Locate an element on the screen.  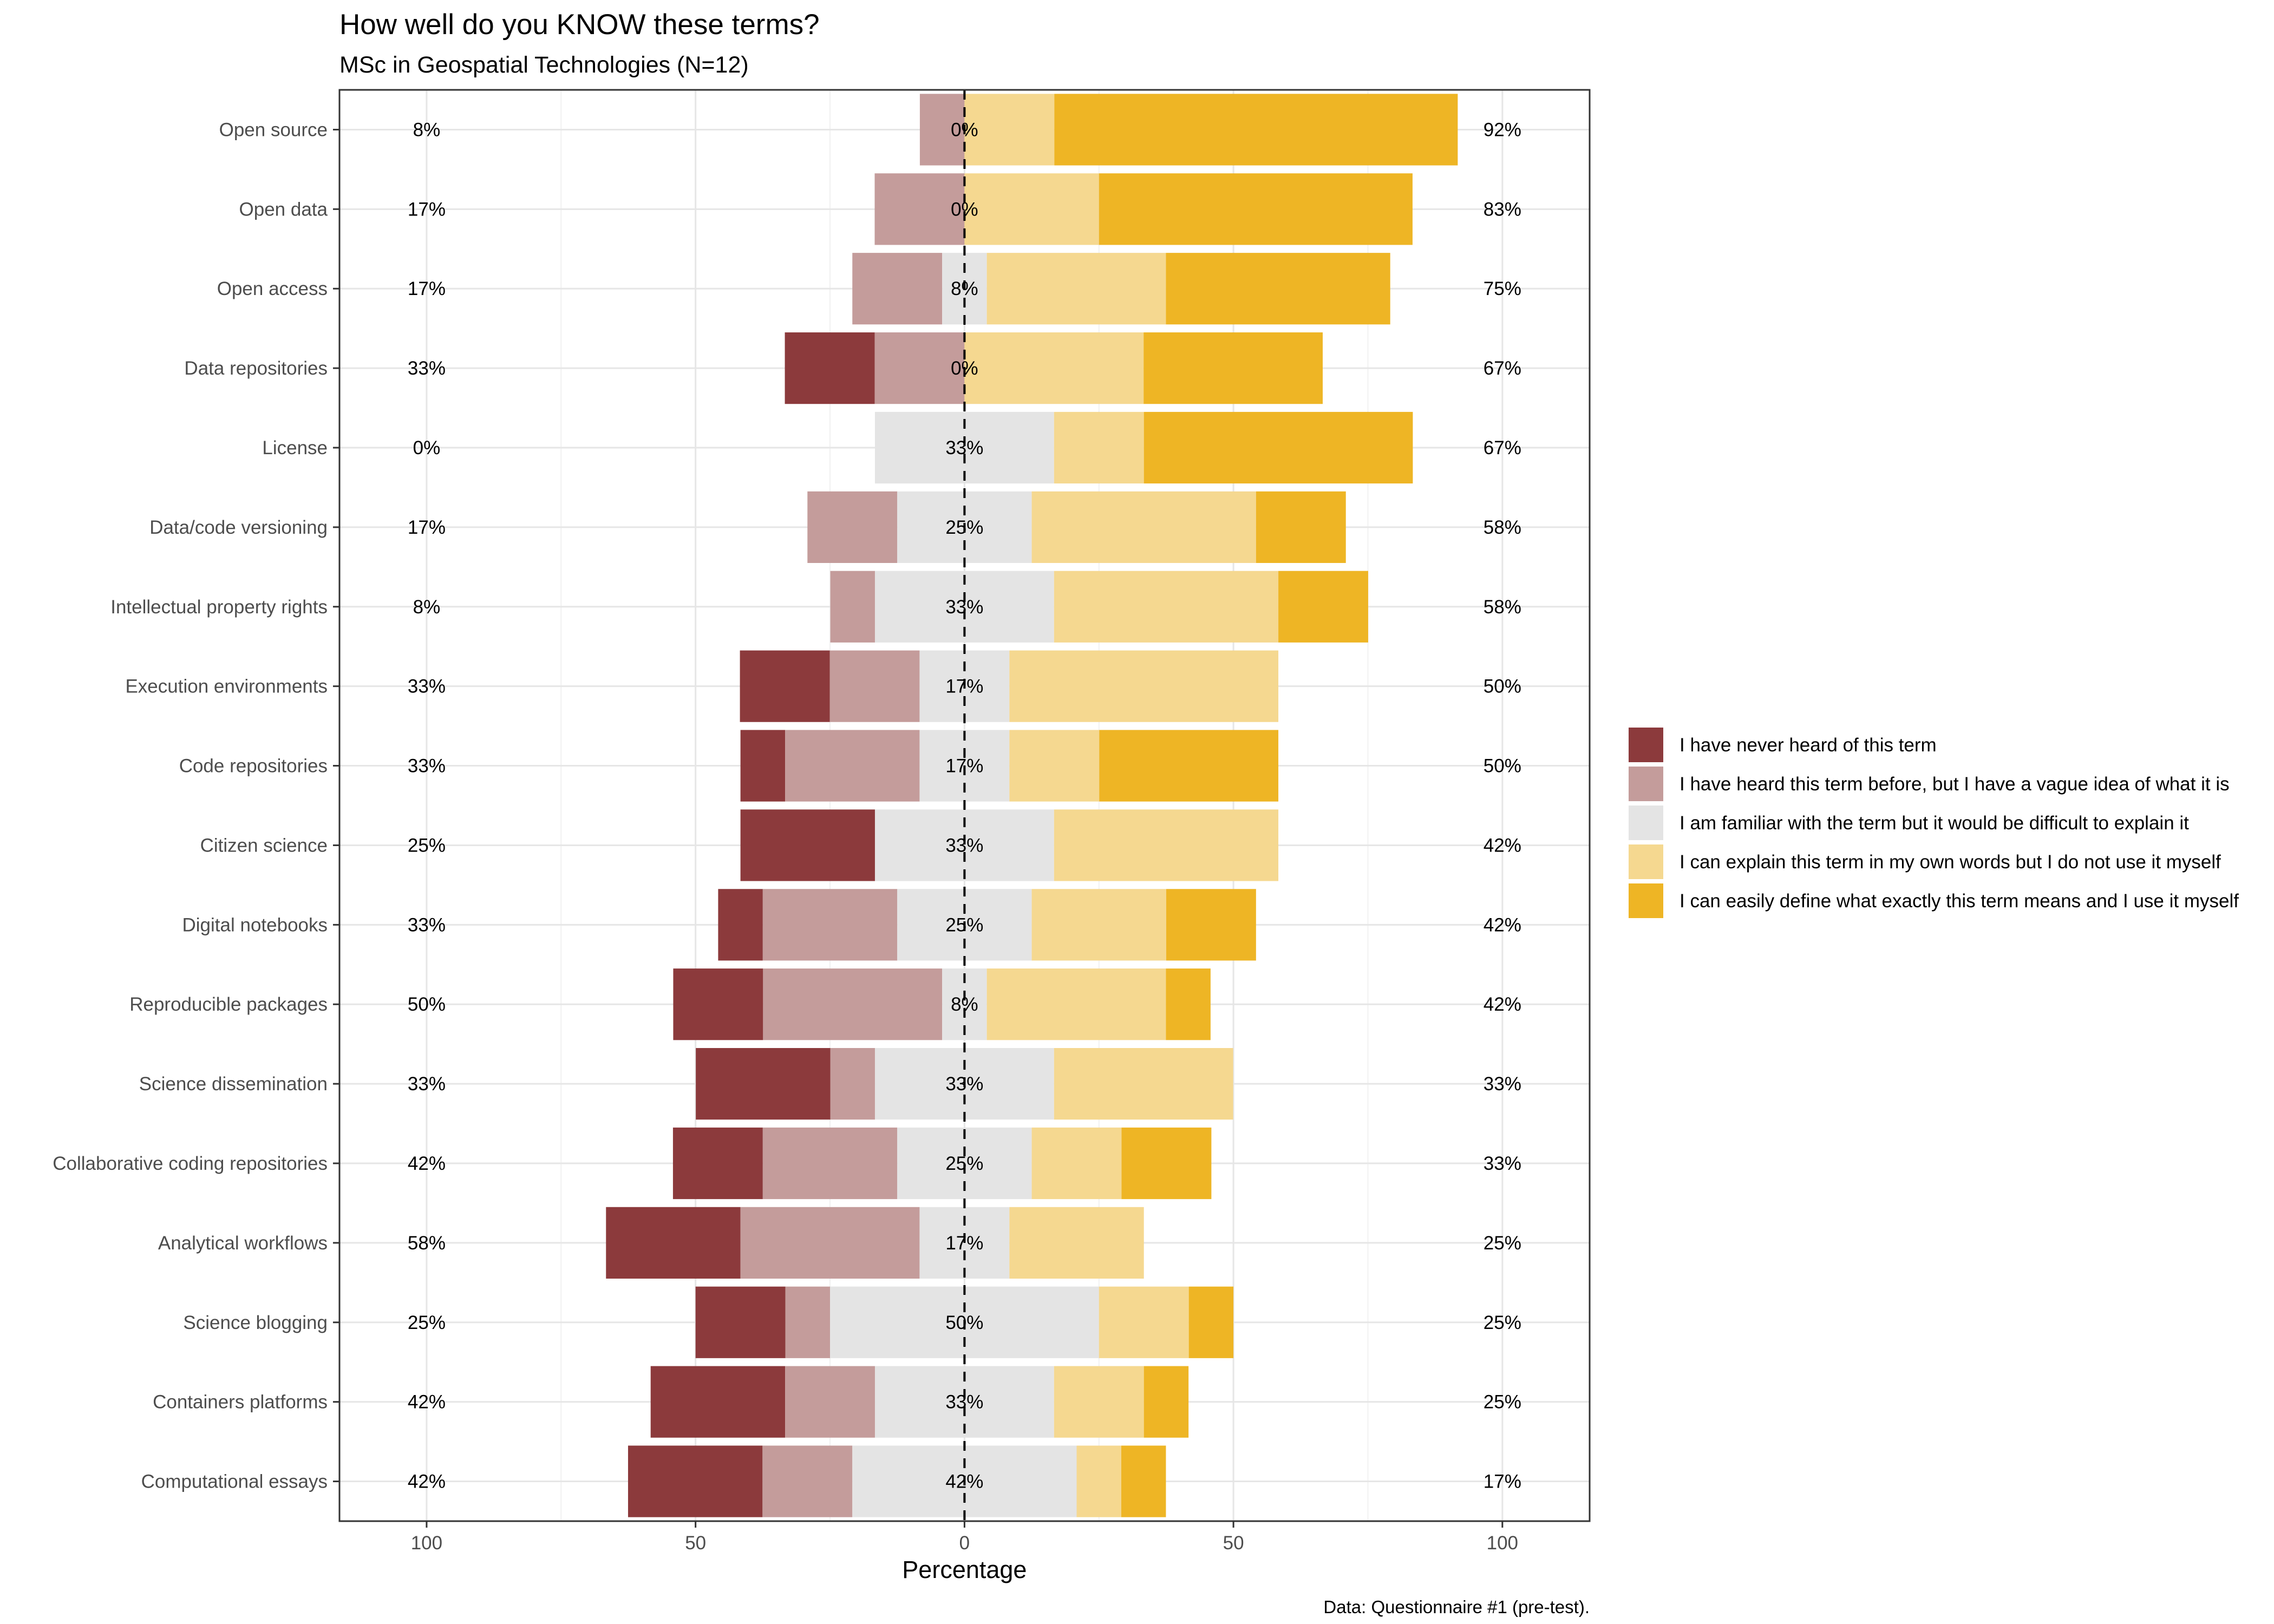
chart-title: How well do you KNOW these terms? is located at coordinates (580, 25).